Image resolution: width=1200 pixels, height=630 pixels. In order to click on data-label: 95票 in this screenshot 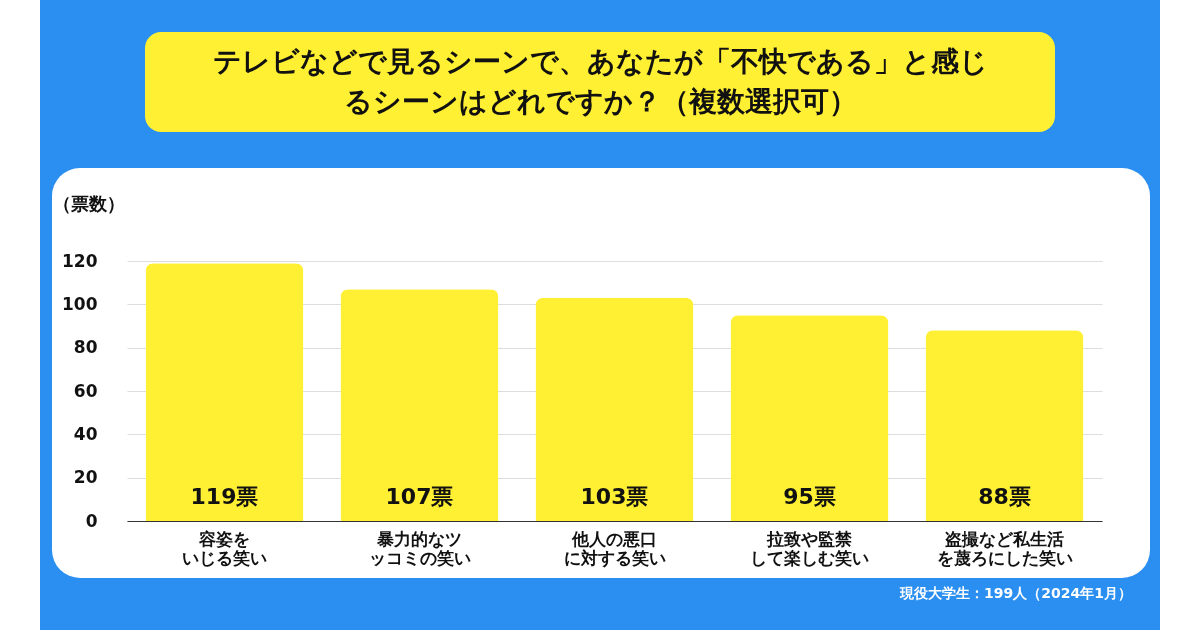, I will do `click(809, 496)`.